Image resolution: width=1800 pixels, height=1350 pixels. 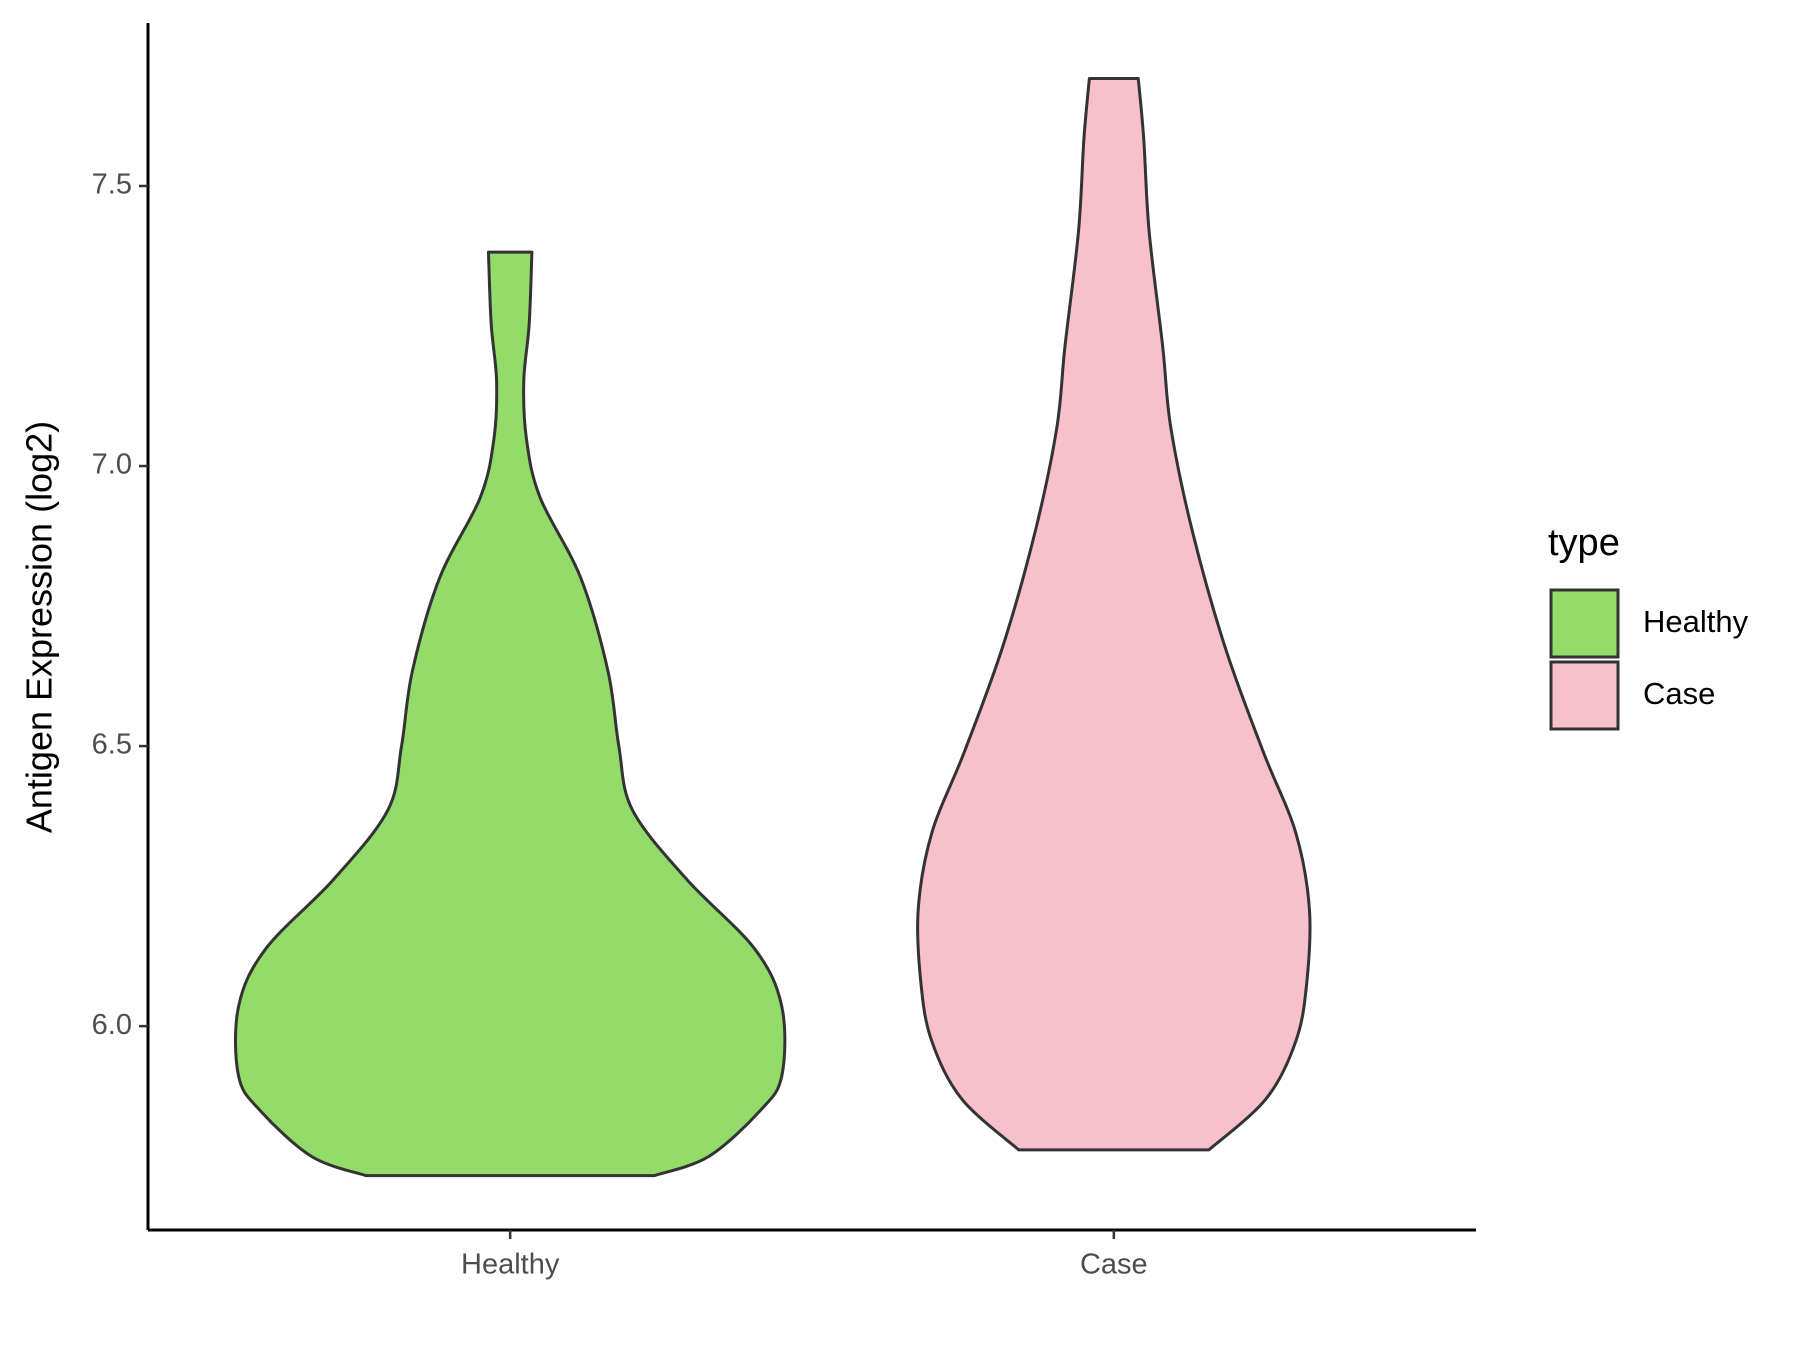 What do you see at coordinates (1696, 621) in the screenshot?
I see `legend-label: Healthy` at bounding box center [1696, 621].